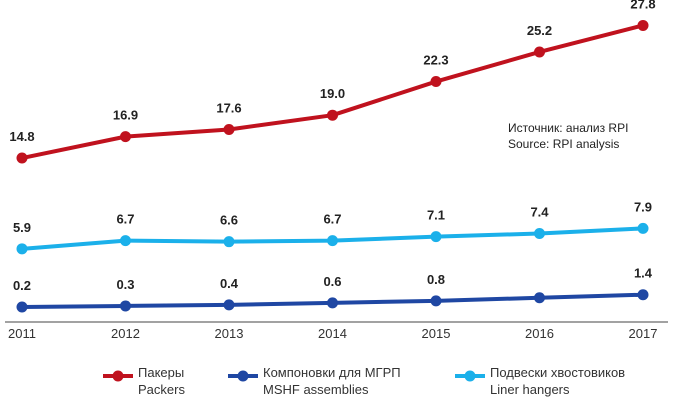 The image size is (700, 410). Describe the element at coordinates (22, 333) in the screenshot. I see `x-tick-label: 2011` at that location.